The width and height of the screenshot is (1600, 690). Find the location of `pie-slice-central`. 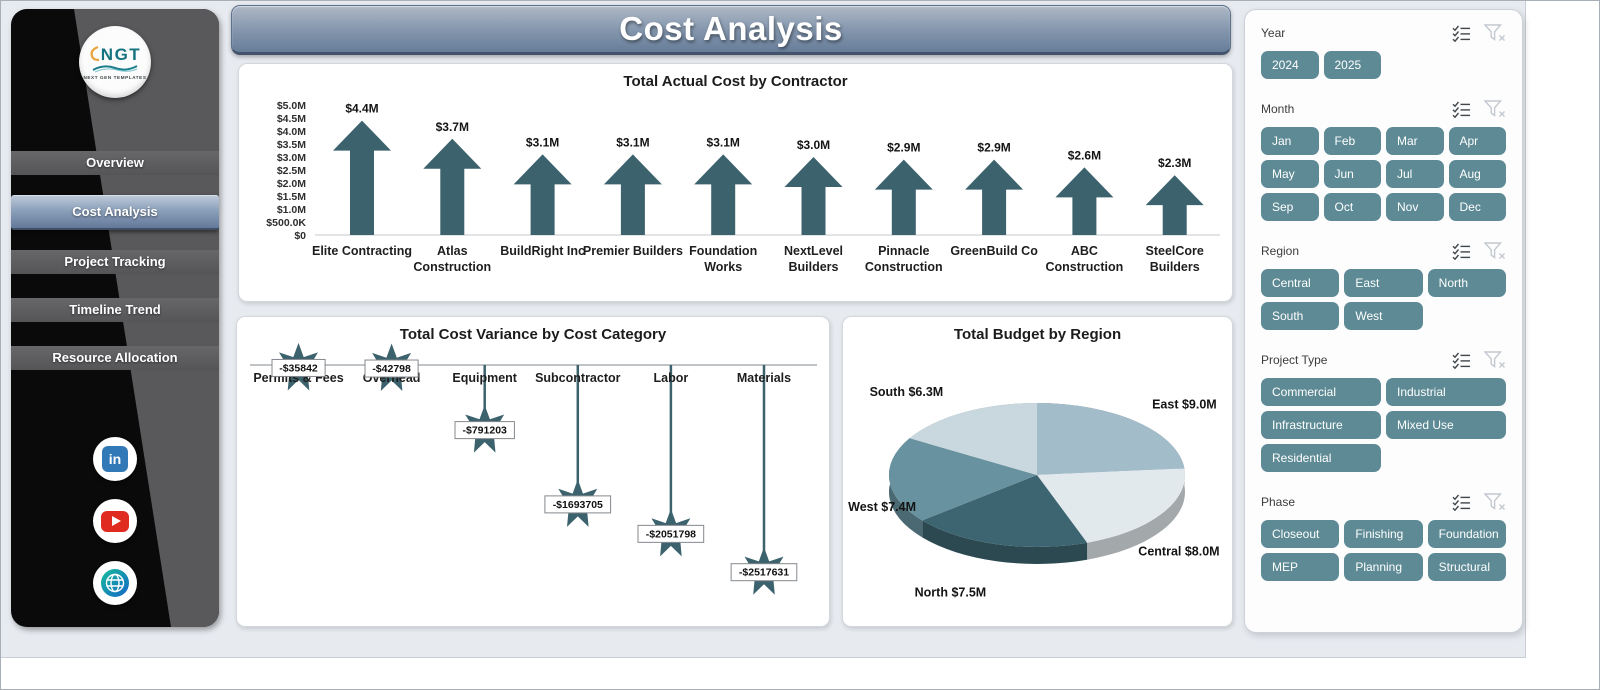

pie-slice-central is located at coordinates (1111, 505).